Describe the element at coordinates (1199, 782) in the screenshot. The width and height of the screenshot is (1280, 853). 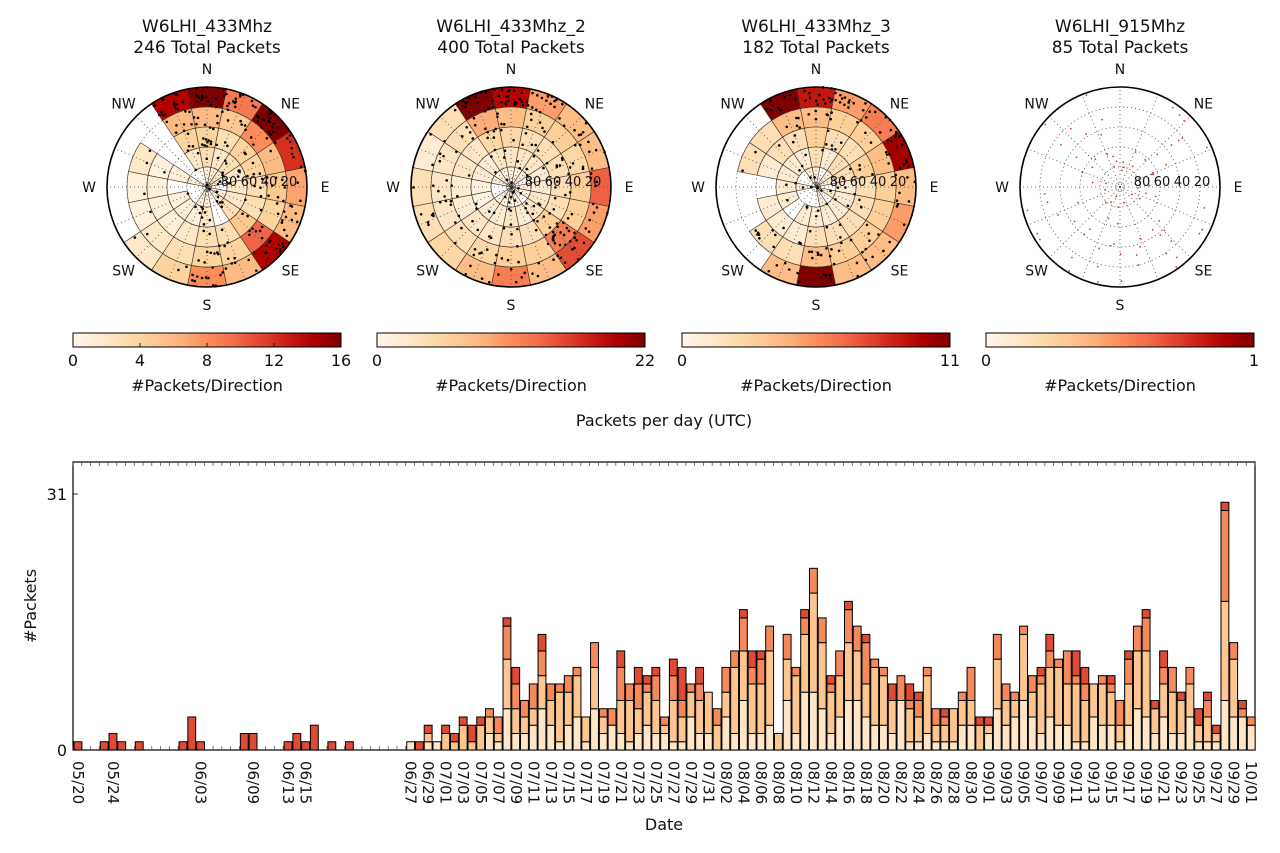
I see `x-tick-label: 09/25` at that location.